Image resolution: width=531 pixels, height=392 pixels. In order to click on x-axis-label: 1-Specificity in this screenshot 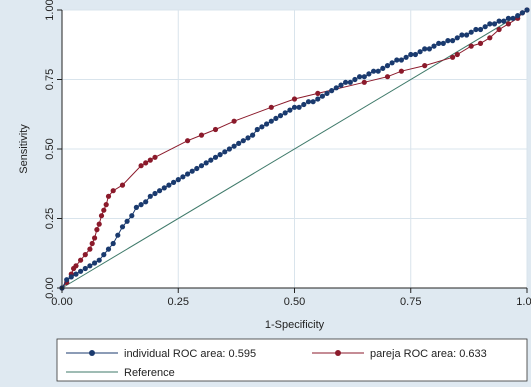, I will do `click(295, 325)`.